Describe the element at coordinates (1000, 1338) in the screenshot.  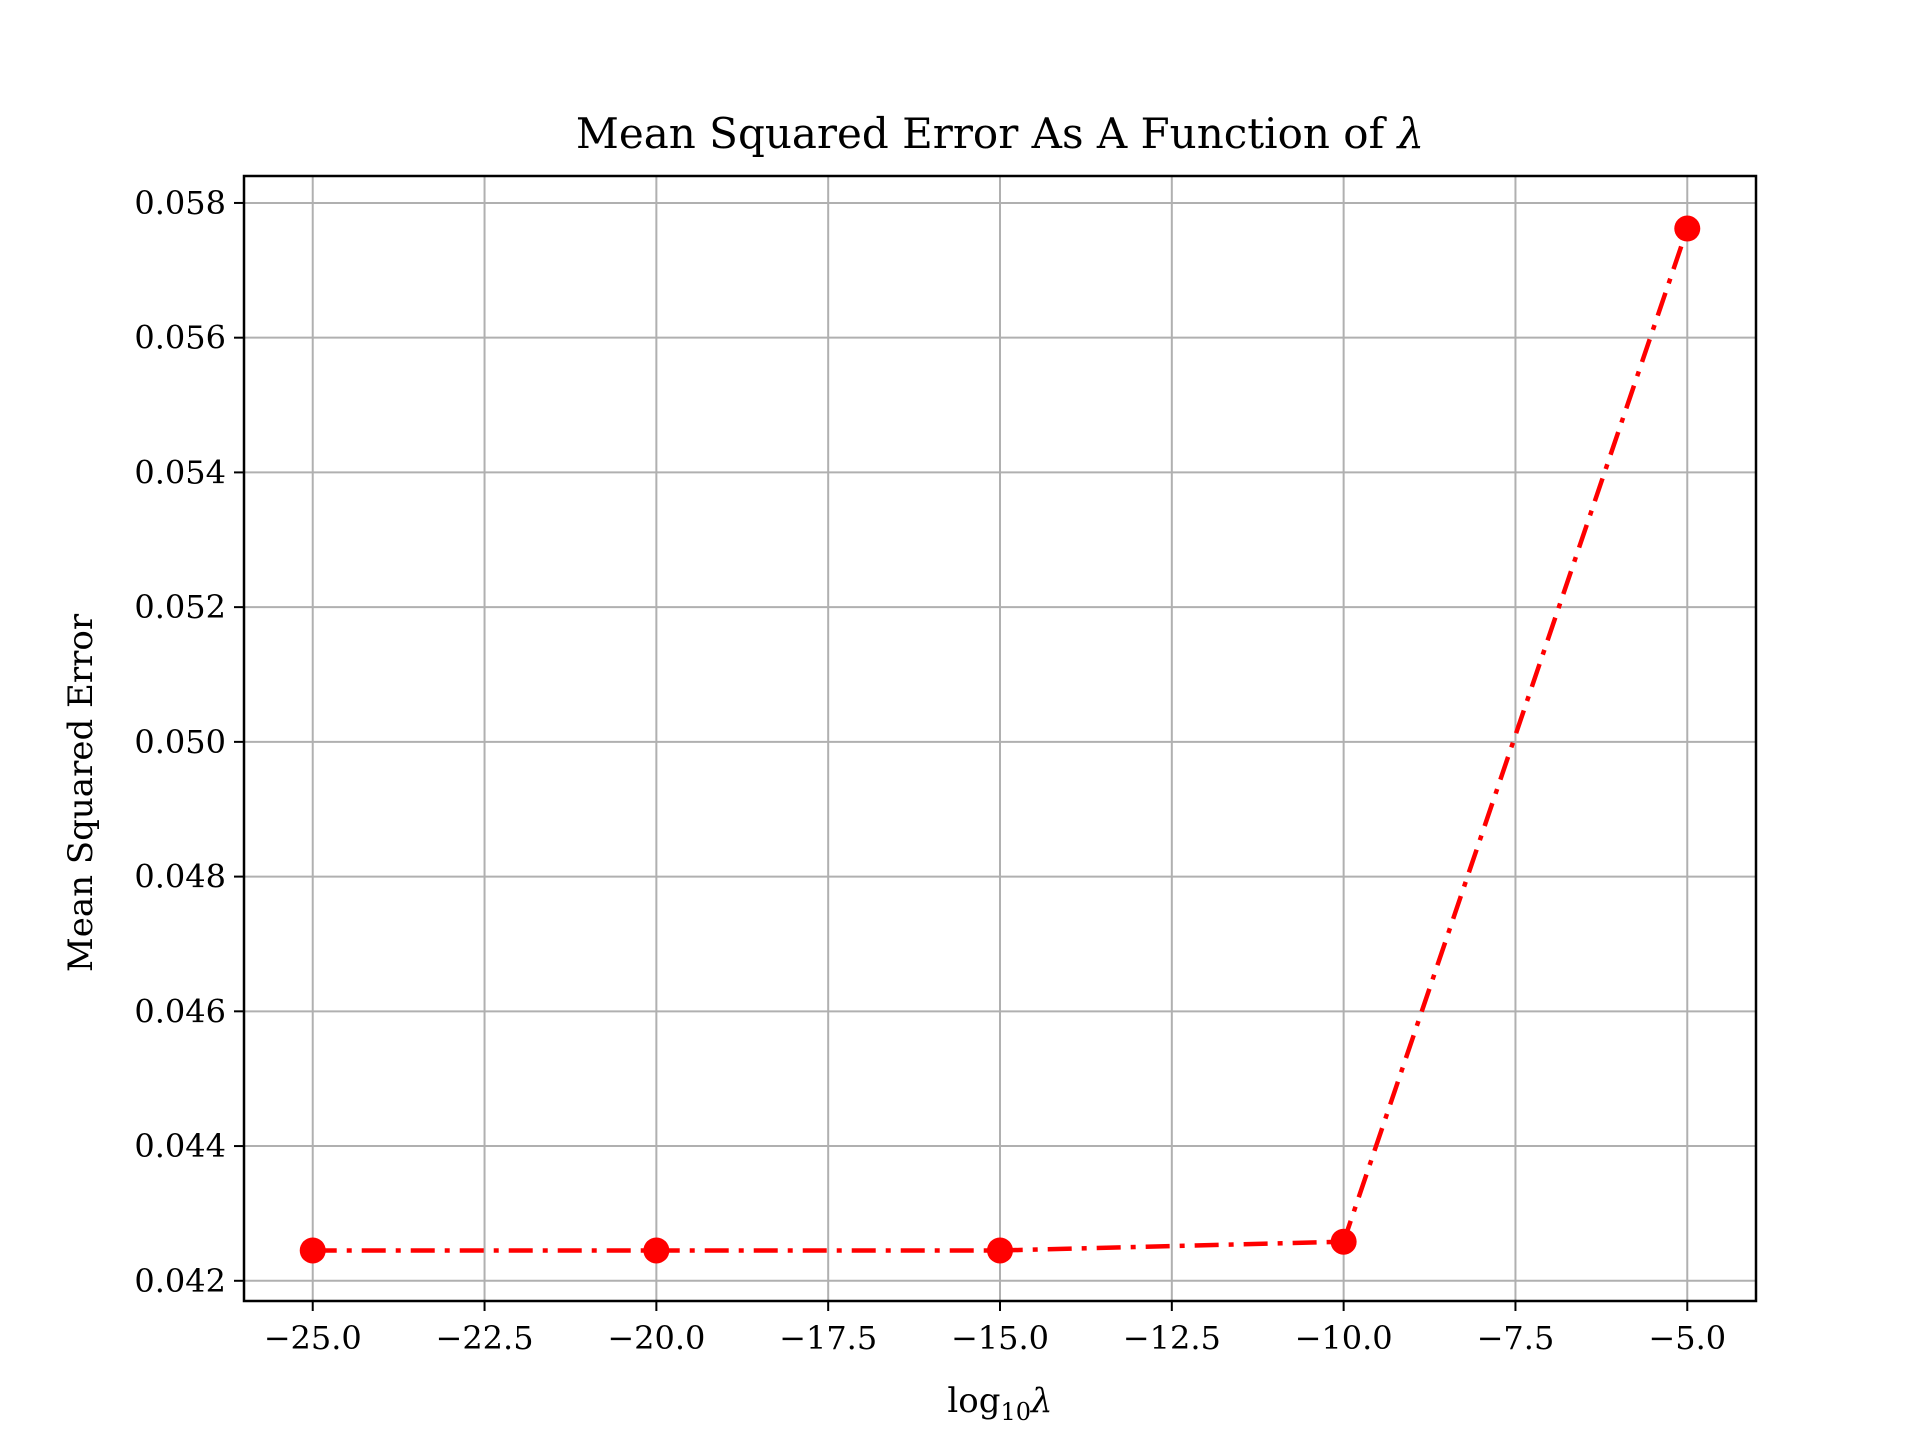
I see `x-tick-label: −15.0` at that location.